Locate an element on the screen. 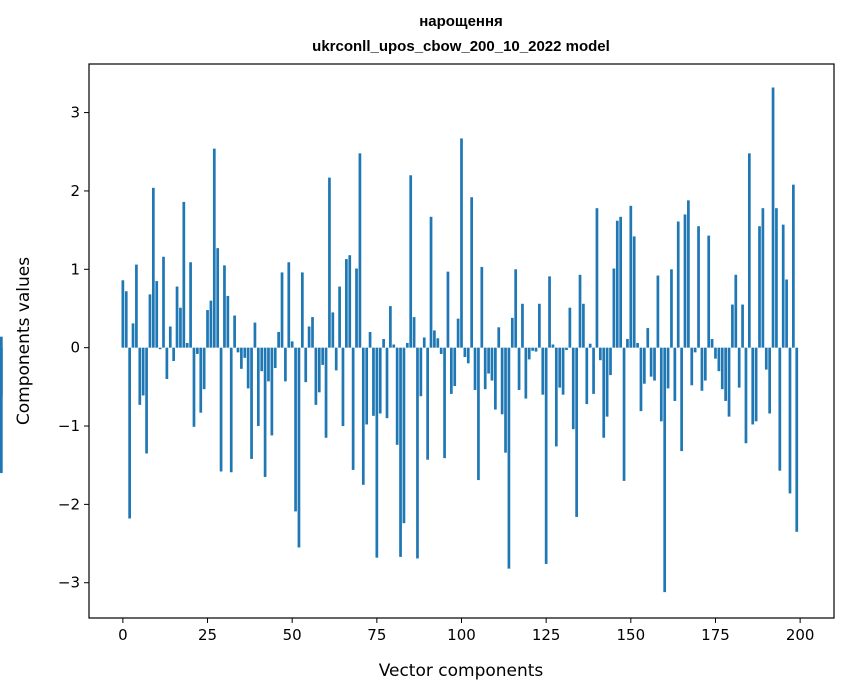  chart-title-line2: ukrconll_upos_cbow_200_10_2022 model is located at coordinates (461, 46).